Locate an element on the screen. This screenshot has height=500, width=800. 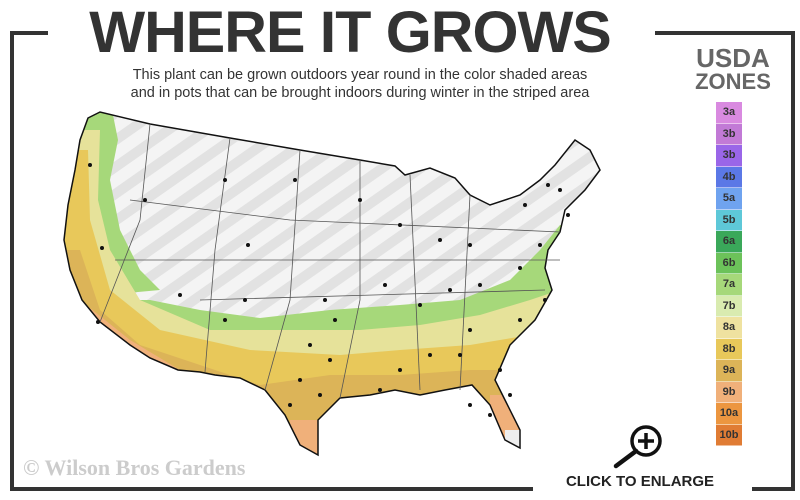
legend-zone-10a: 10a is located at coordinates (729, 414).